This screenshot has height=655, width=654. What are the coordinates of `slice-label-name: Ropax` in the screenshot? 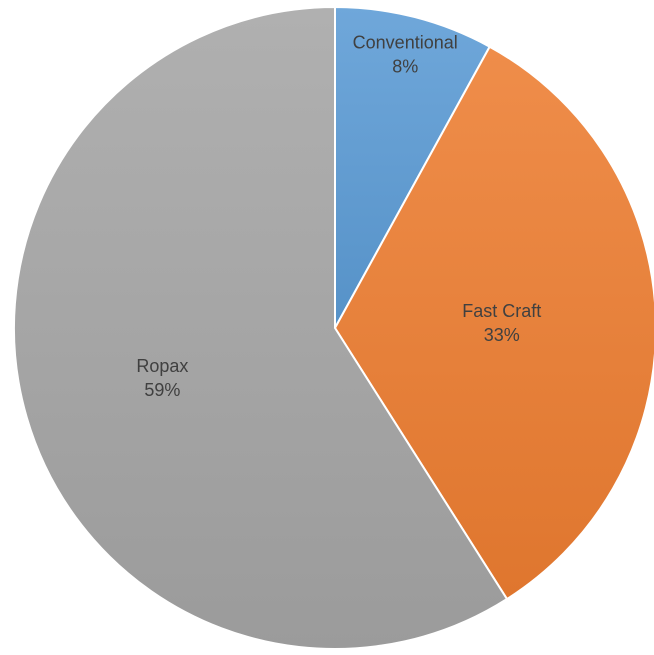 It's located at (162, 366).